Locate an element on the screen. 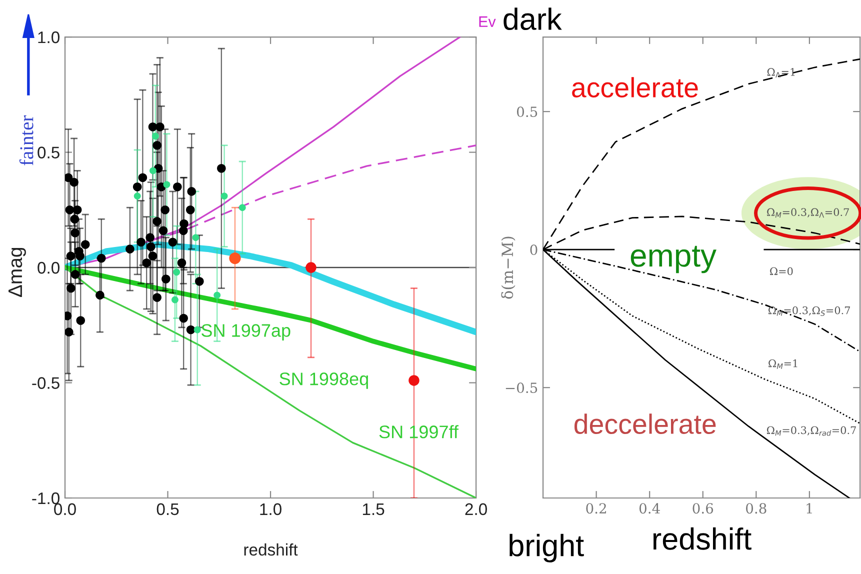 The image size is (861, 574). x-tick-label: 0.0 is located at coordinates (65, 509).